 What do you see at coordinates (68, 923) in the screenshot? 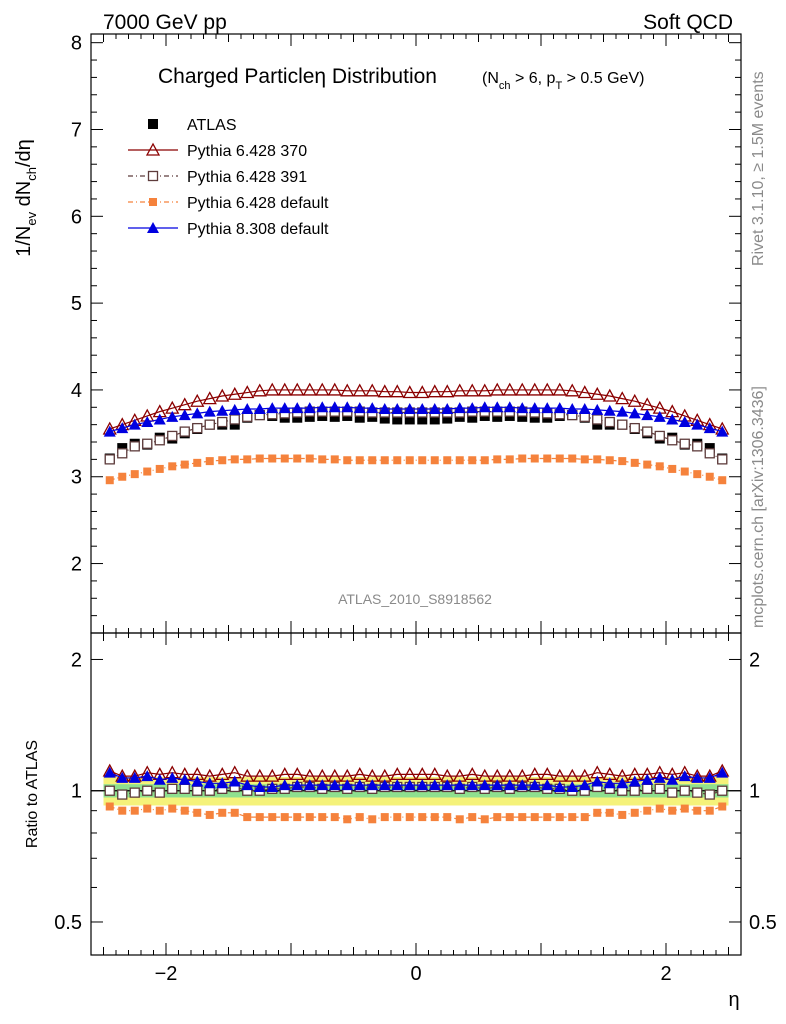
I see `ratio-y-tick-label: 0.5` at bounding box center [68, 923].